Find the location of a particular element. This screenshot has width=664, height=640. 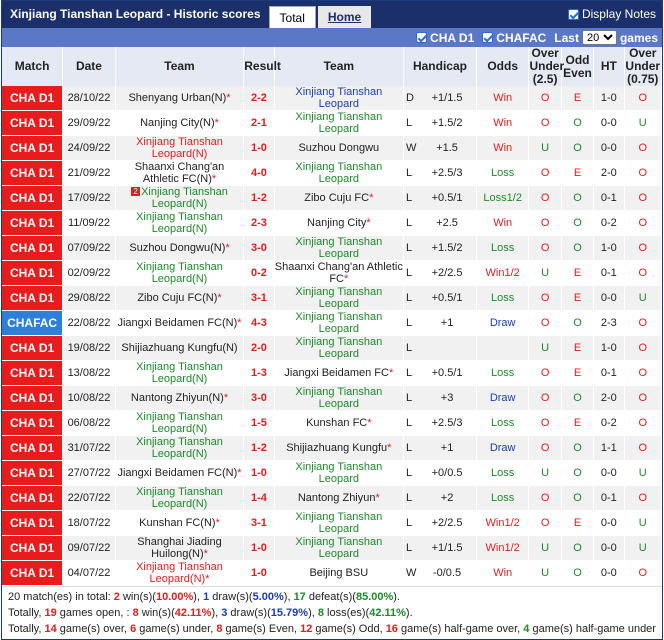

tab-home: Home is located at coordinates (344, 17).